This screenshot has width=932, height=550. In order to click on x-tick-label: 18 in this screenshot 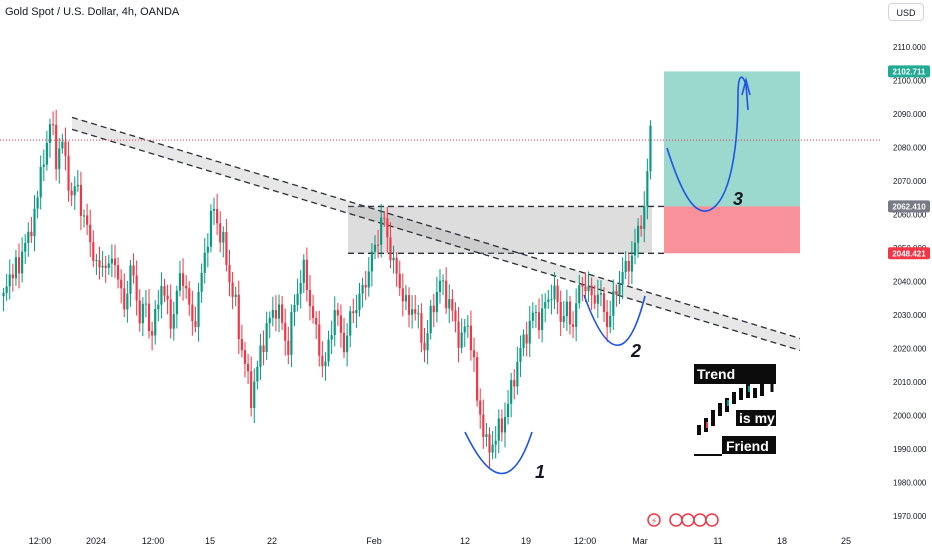, I will do `click(782, 541)`.